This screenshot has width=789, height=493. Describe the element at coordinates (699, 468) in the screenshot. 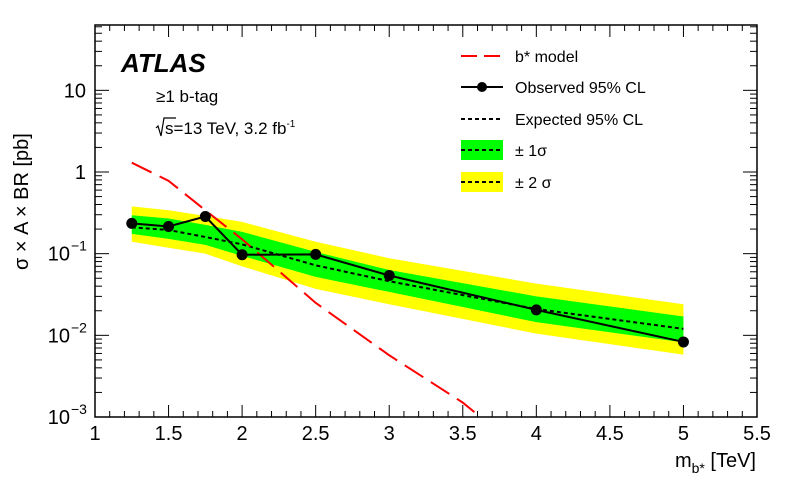

I see `x-axis-title-sub: b*` at that location.